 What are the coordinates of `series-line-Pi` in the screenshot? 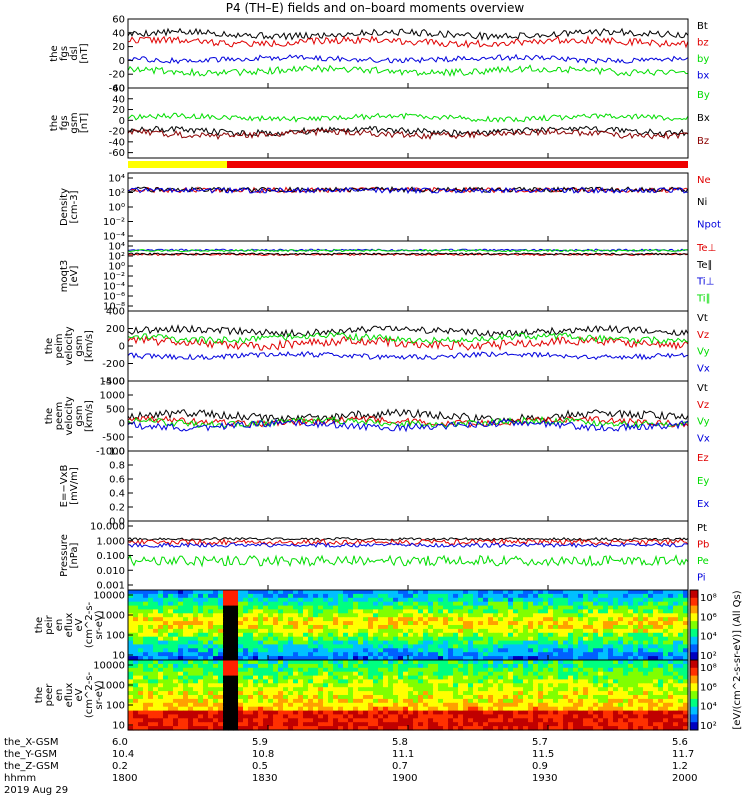 It's located at (408, 545).